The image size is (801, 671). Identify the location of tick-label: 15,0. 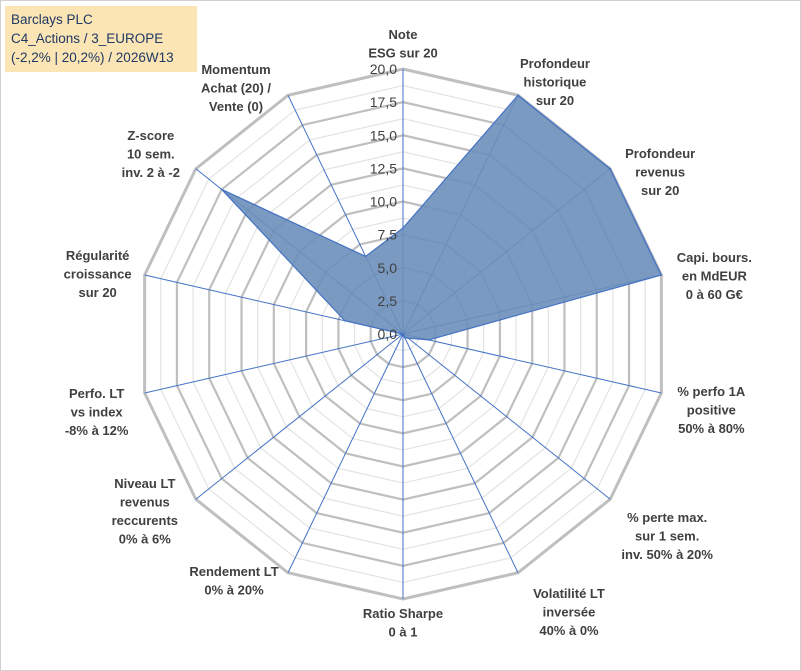
(383, 135).